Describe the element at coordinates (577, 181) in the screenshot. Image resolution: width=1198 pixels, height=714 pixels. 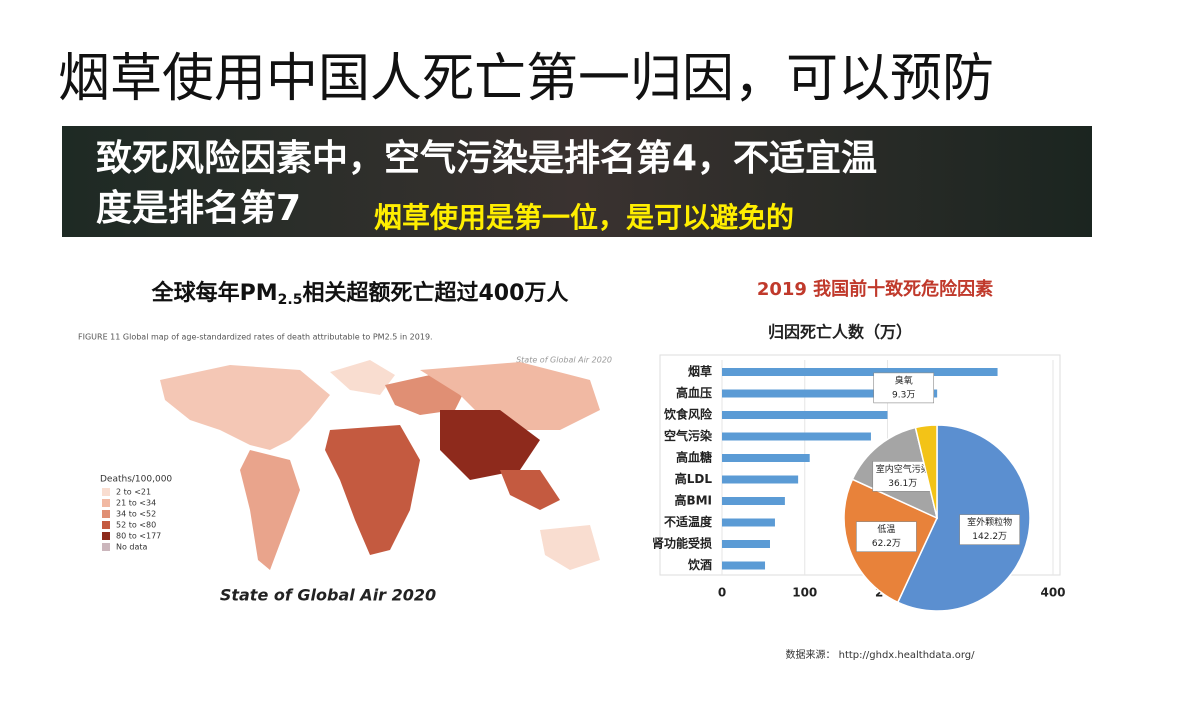
I see `banner` at that location.